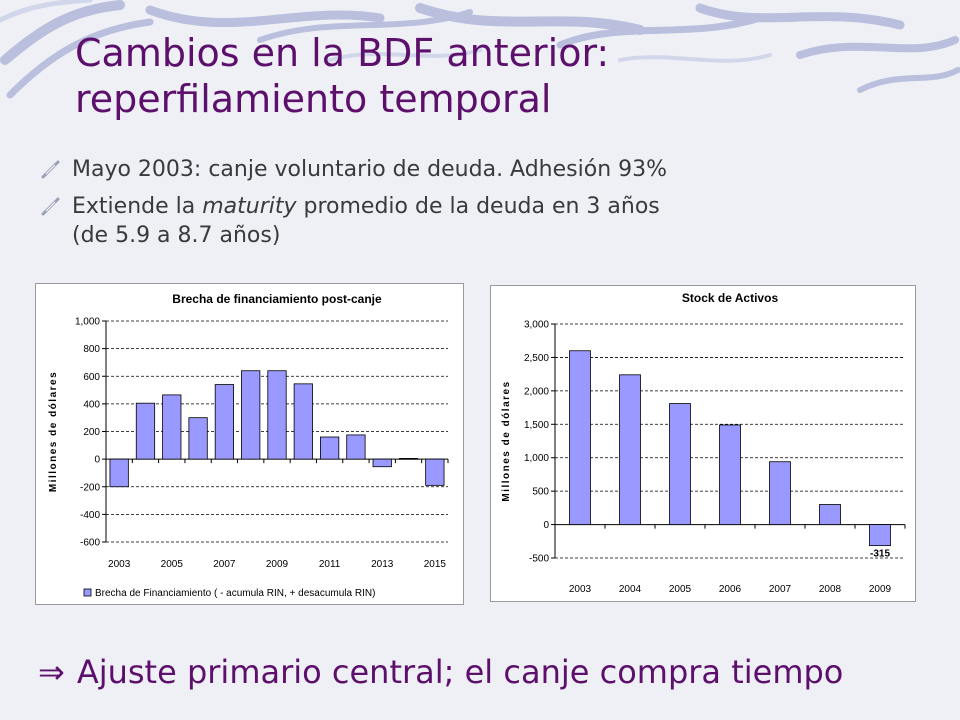 This screenshot has height=720, width=960. I want to click on x-tick-label: 2006, so click(730, 589).